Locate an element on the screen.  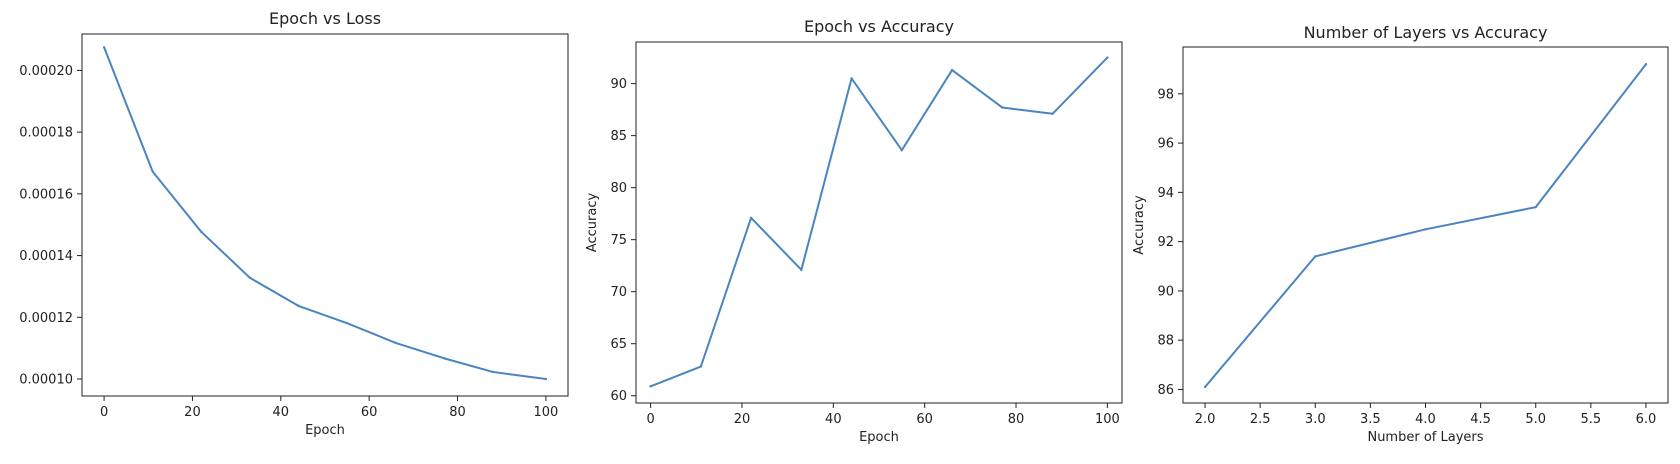
y-tick-label: 0.00010 is located at coordinates (46, 380).